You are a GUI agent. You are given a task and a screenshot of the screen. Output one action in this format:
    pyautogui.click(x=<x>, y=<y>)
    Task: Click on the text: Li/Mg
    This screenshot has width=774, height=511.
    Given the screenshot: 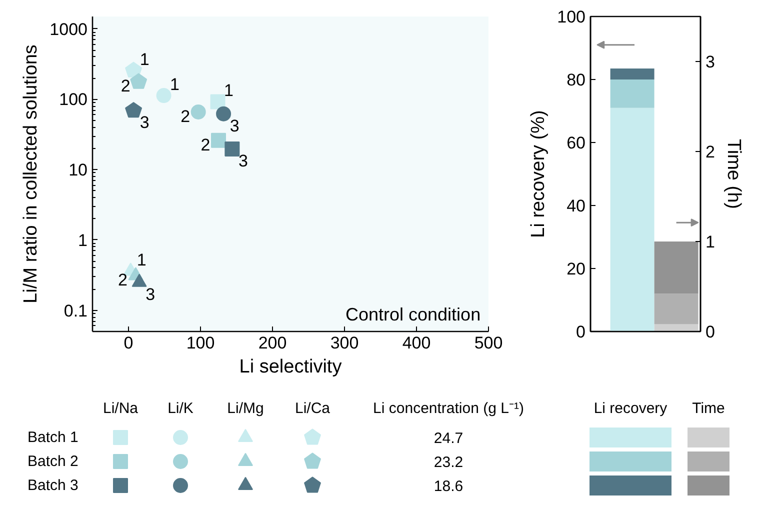 What is the action you would take?
    pyautogui.click(x=245, y=408)
    